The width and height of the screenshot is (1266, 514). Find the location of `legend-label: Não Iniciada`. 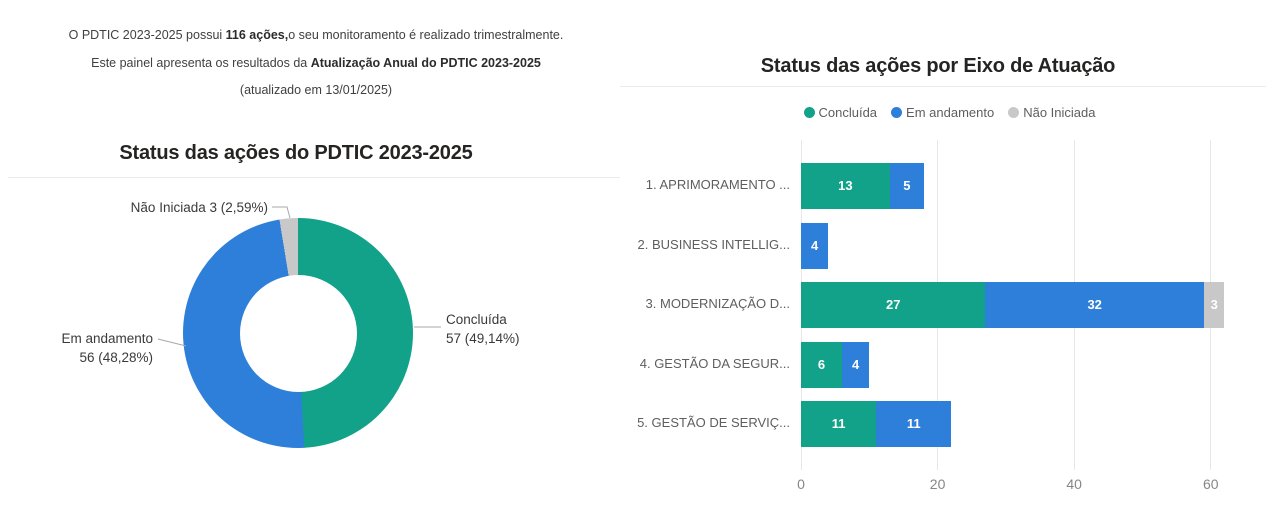

legend-label: Não Iniciada is located at coordinates (1059, 112).